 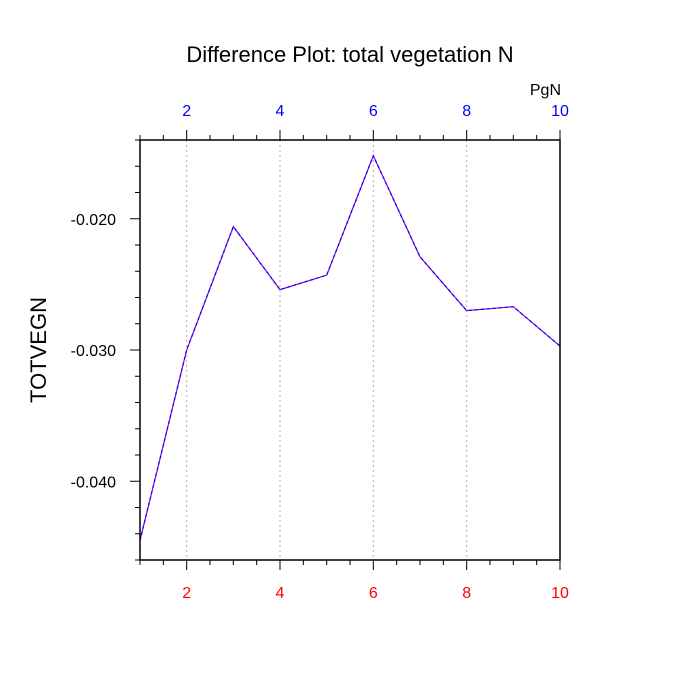 I want to click on chart-title: Difference Plot: total vegetation N, so click(x=349, y=54).